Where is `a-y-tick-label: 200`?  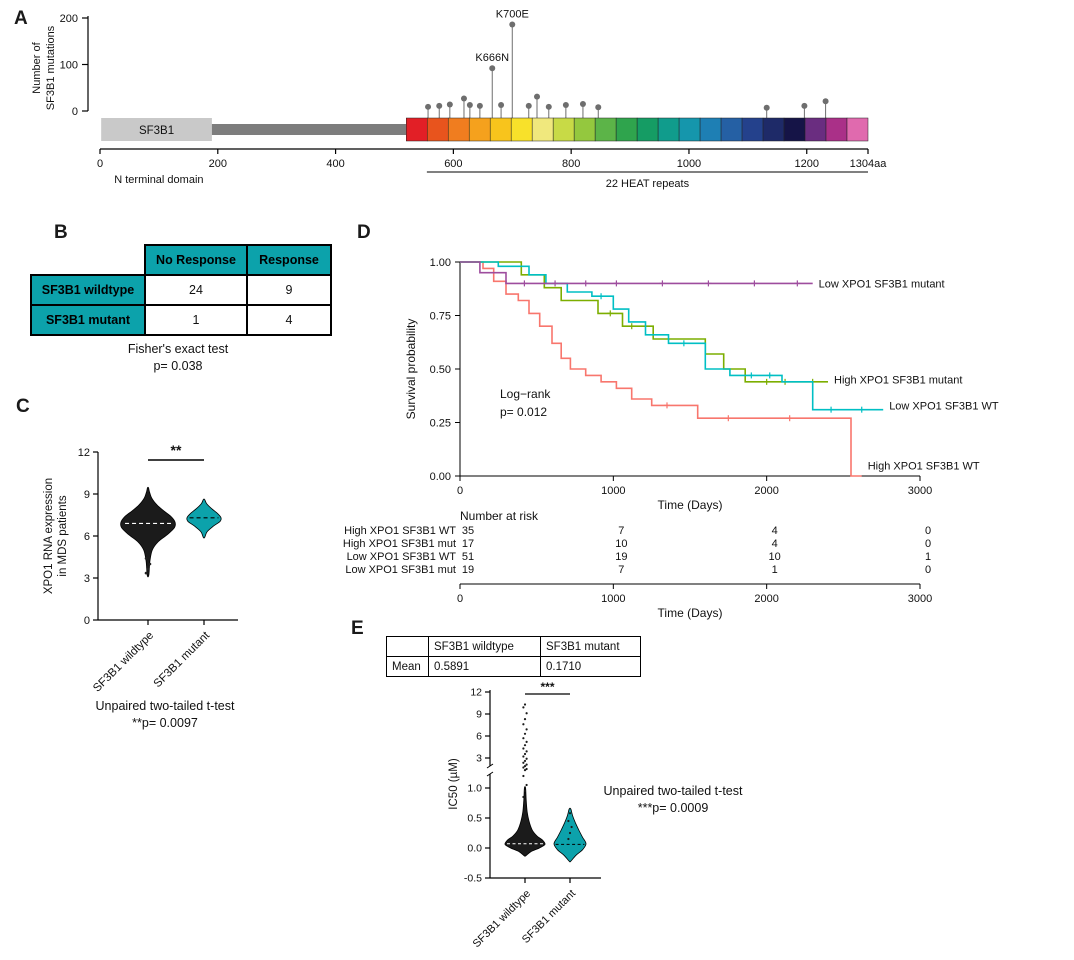
a-y-tick-label: 200 is located at coordinates (69, 19).